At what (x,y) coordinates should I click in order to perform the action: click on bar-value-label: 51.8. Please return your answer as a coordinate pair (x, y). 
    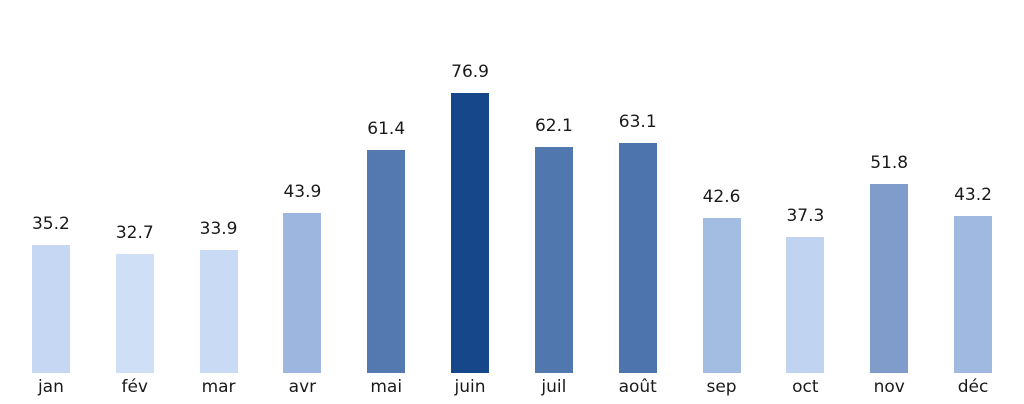
    Looking at the image, I should click on (889, 163).